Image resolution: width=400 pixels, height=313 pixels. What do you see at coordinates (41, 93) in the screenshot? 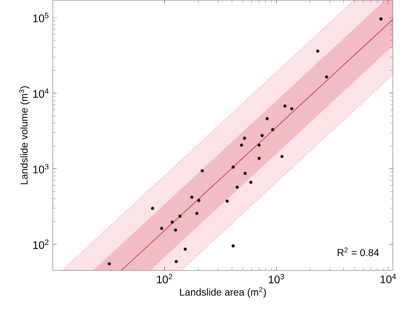
I see `y-tick-label: 10$^{4}$` at bounding box center [41, 93].